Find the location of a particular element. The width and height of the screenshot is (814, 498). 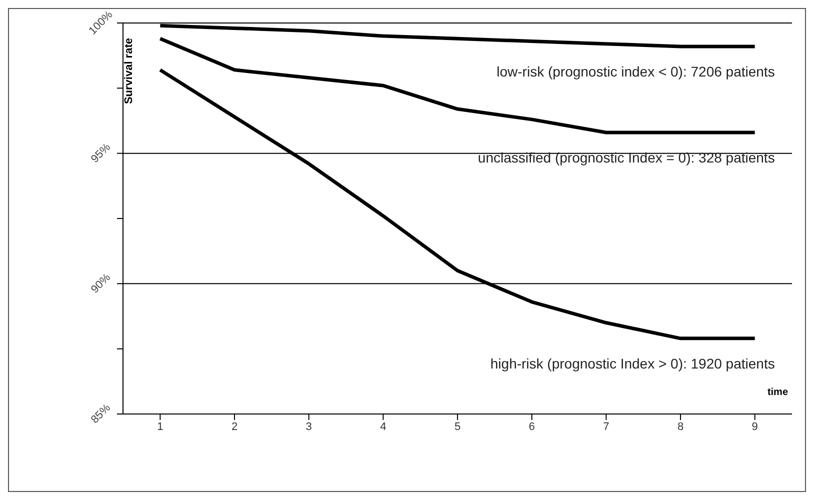

x-tick-label: 8 is located at coordinates (680, 426).